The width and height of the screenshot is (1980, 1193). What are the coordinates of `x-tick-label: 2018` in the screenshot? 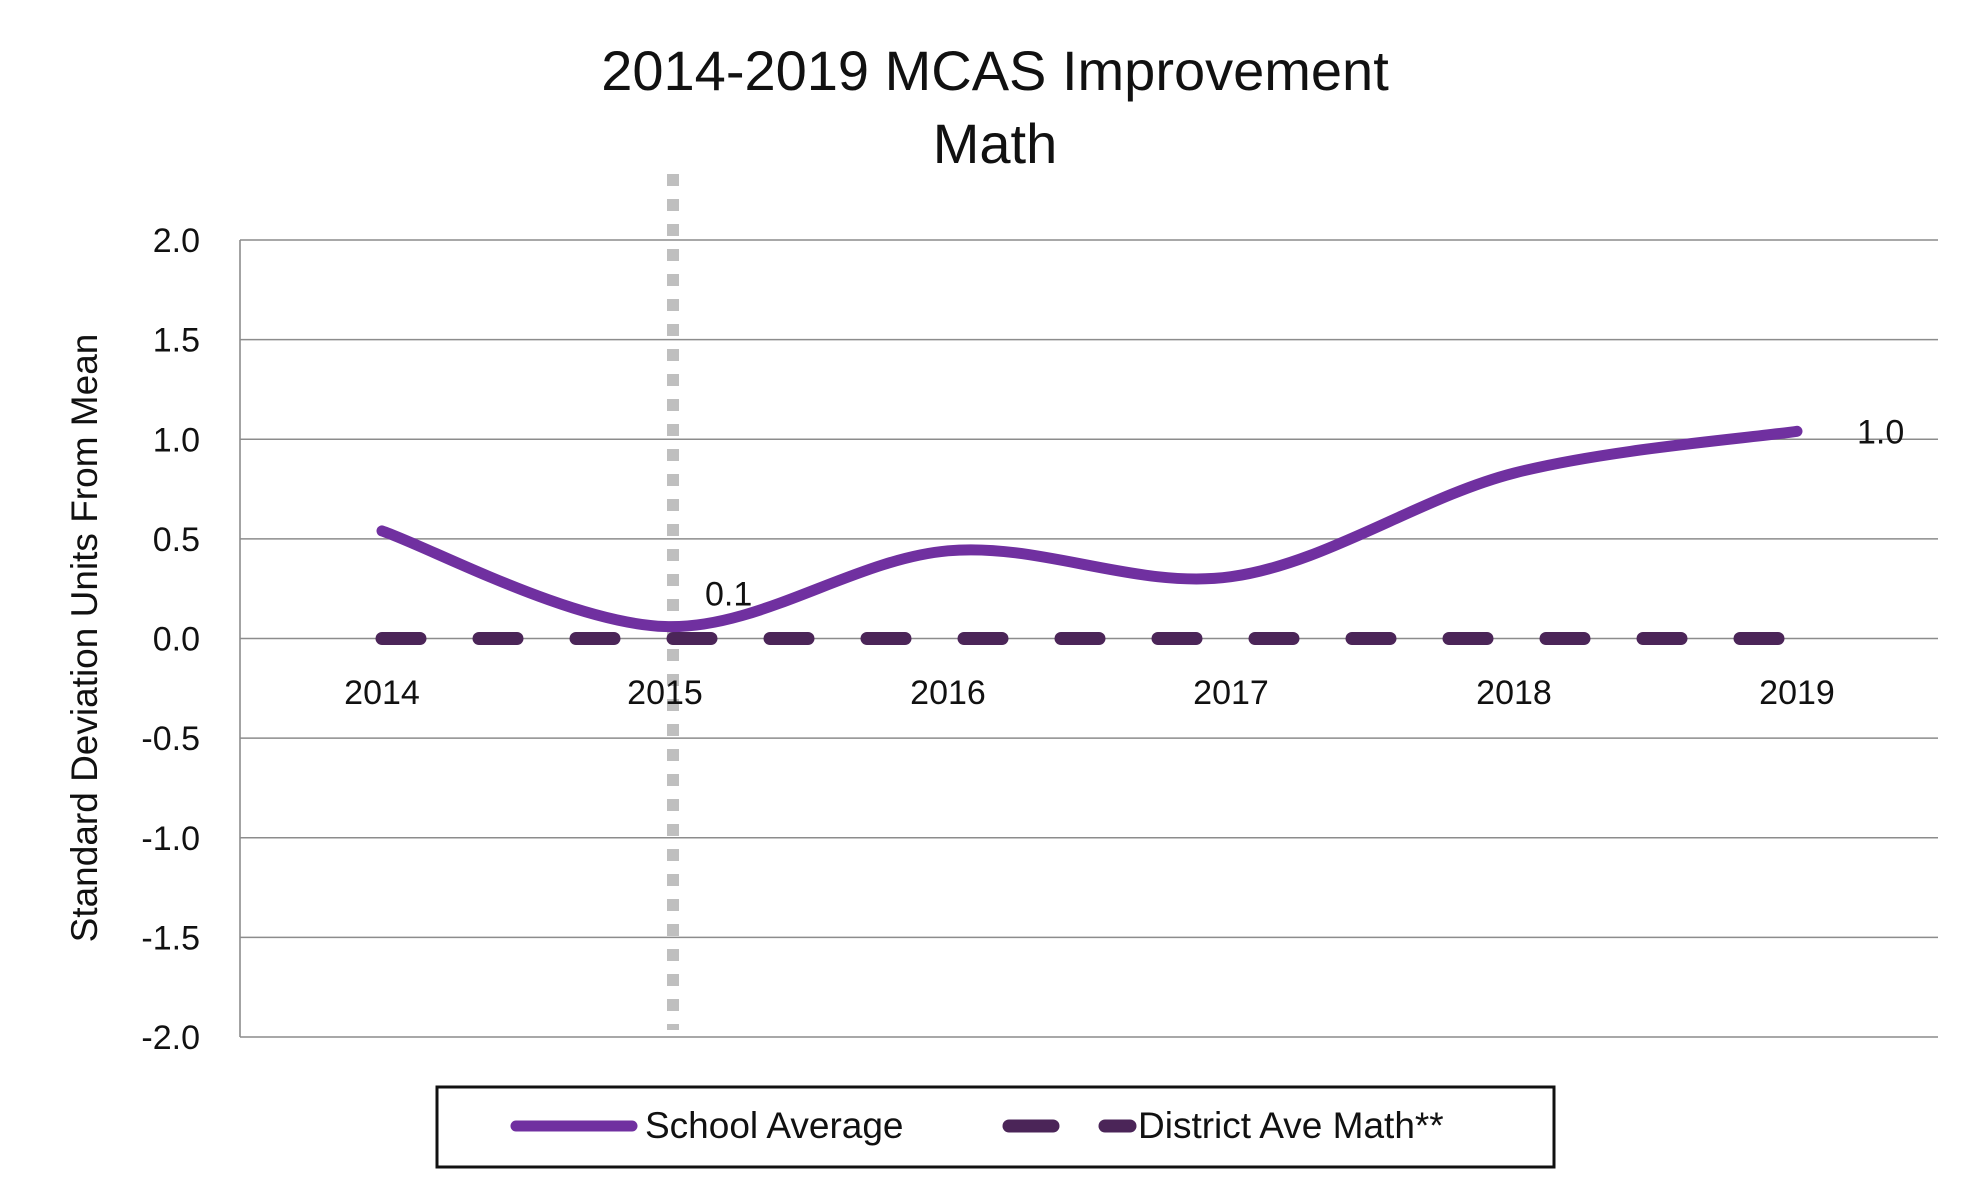 It's located at (1514, 693).